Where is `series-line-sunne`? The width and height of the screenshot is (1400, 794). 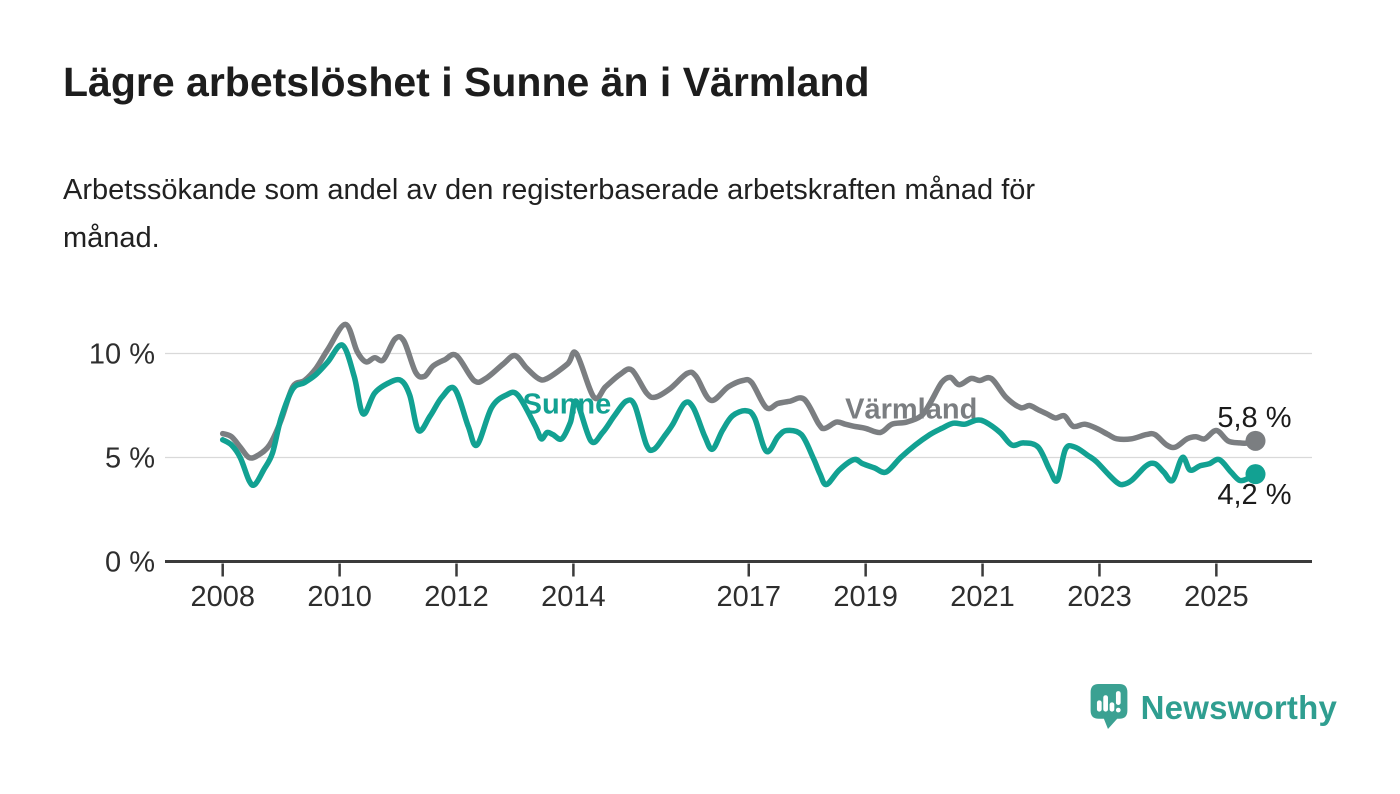 series-line-sunne is located at coordinates (739, 415).